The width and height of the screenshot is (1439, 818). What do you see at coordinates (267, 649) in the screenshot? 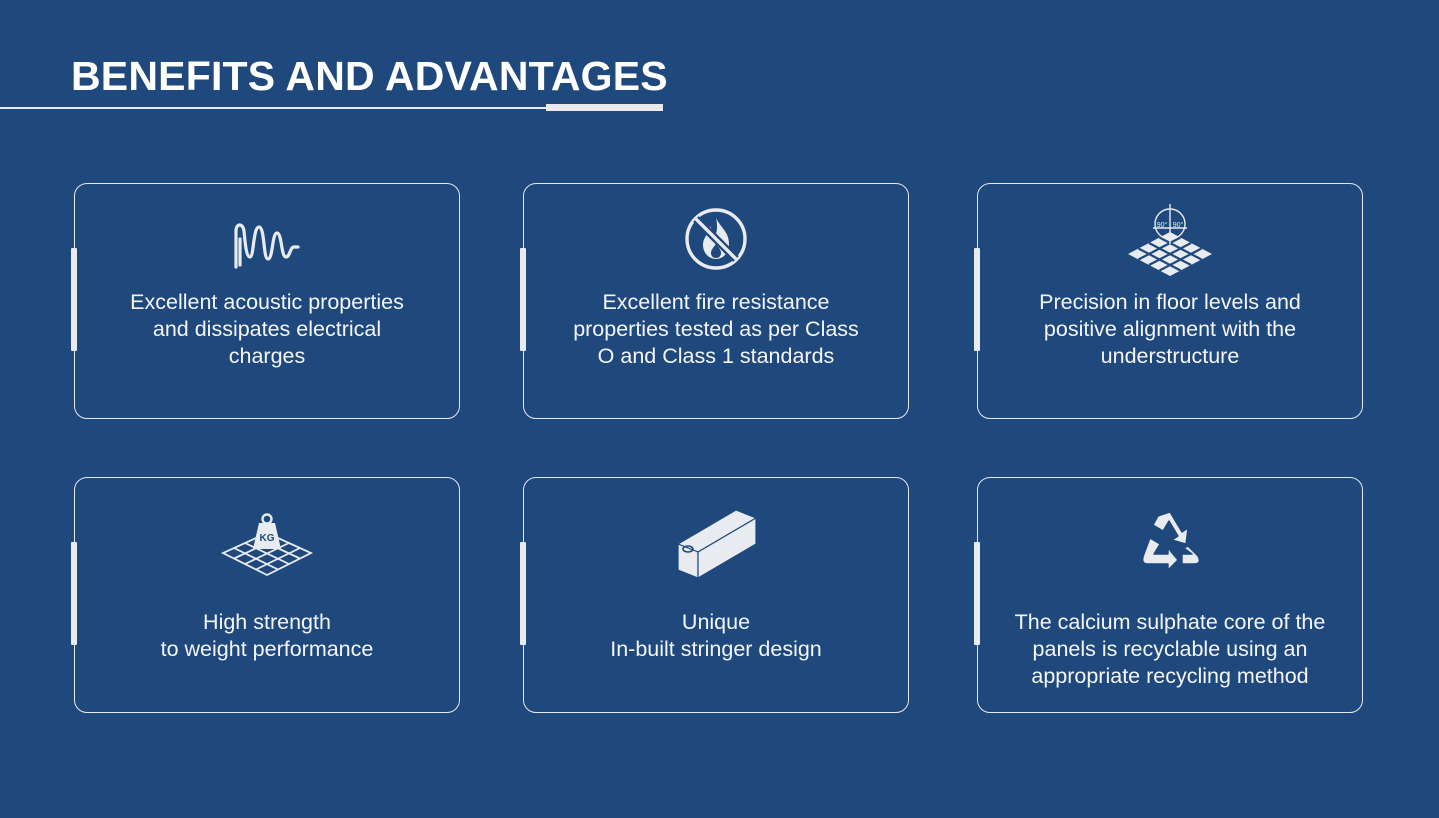
I see `card-text-line: to weight performance` at bounding box center [267, 649].